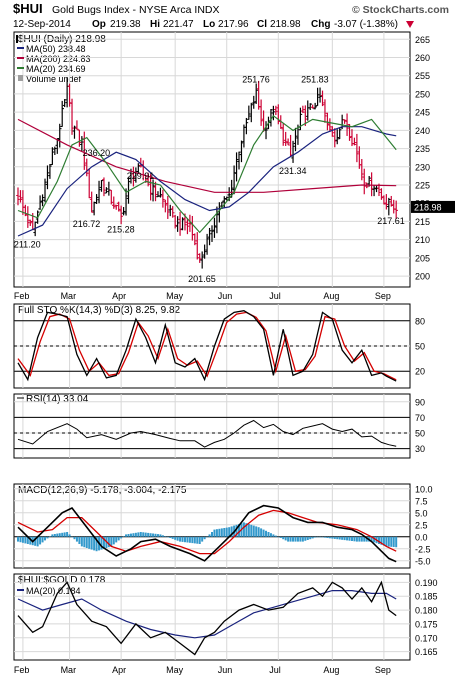 This screenshot has height=685, width=464. I want to click on ratio-title: $HUI:$GOLD 0.178, so click(62, 580).